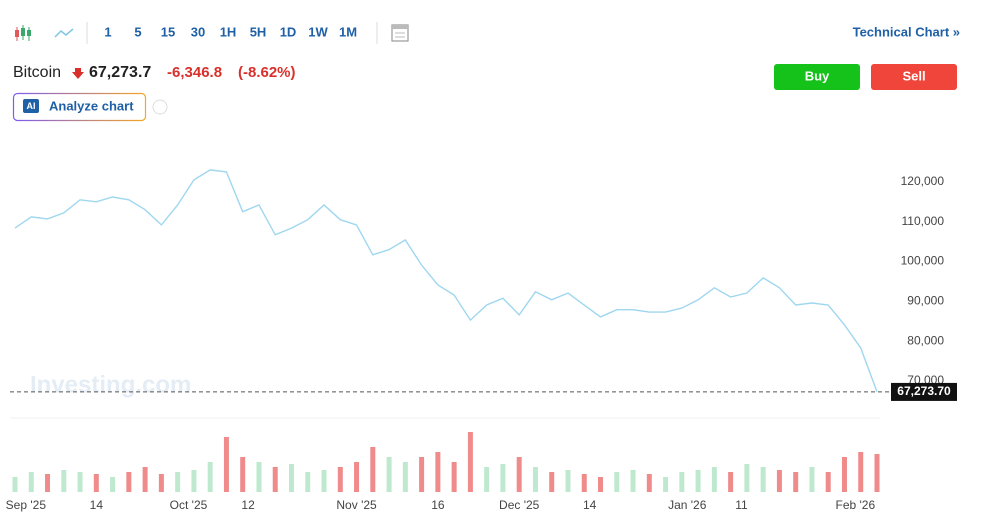 The image size is (990, 528). Describe the element at coordinates (855, 505) in the screenshot. I see `x-tick-label: Feb '26` at that location.